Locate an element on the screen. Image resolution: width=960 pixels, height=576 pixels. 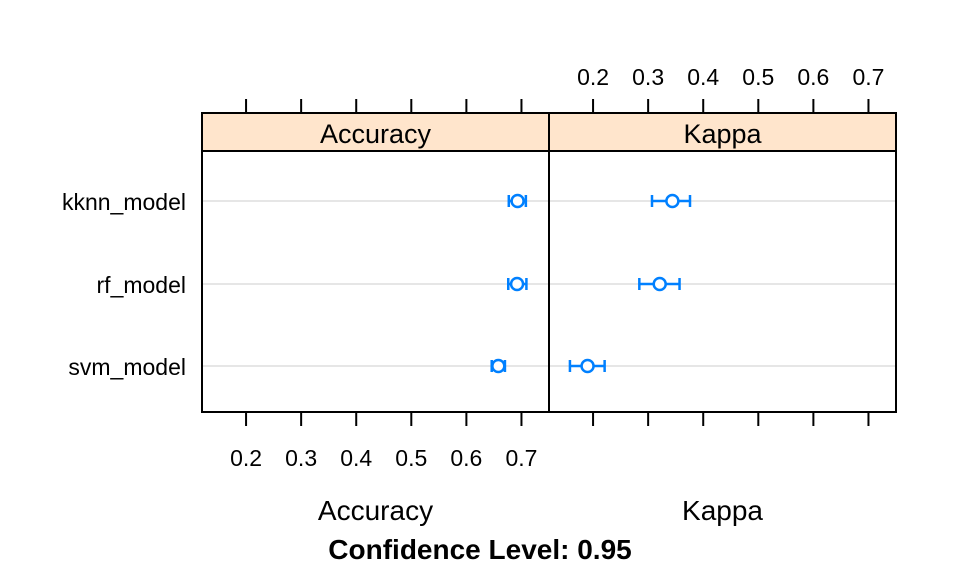
ci-mark-kappa-kknn_model is located at coordinates (671, 201).